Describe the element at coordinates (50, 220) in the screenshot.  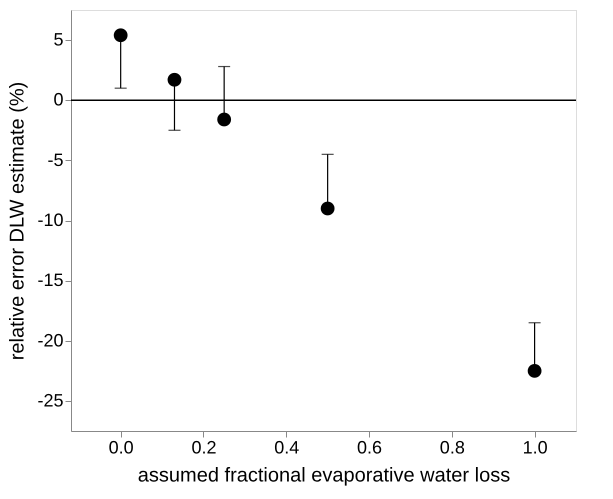
I see `y-tick-label: -10` at that location.